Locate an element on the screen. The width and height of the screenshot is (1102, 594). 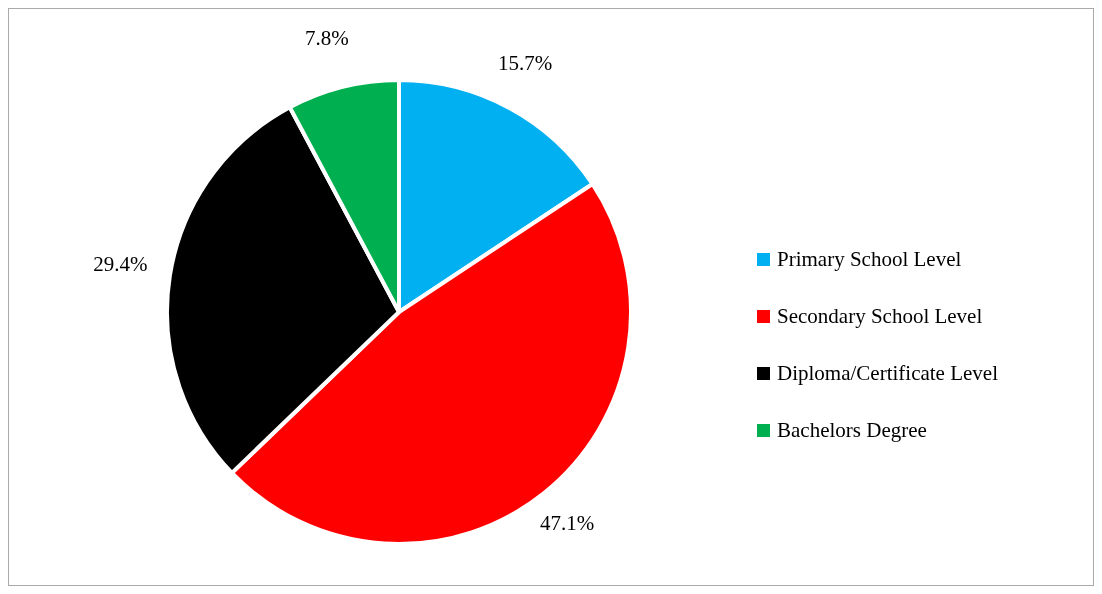
legend-label: Secondary School Level is located at coordinates (880, 316).